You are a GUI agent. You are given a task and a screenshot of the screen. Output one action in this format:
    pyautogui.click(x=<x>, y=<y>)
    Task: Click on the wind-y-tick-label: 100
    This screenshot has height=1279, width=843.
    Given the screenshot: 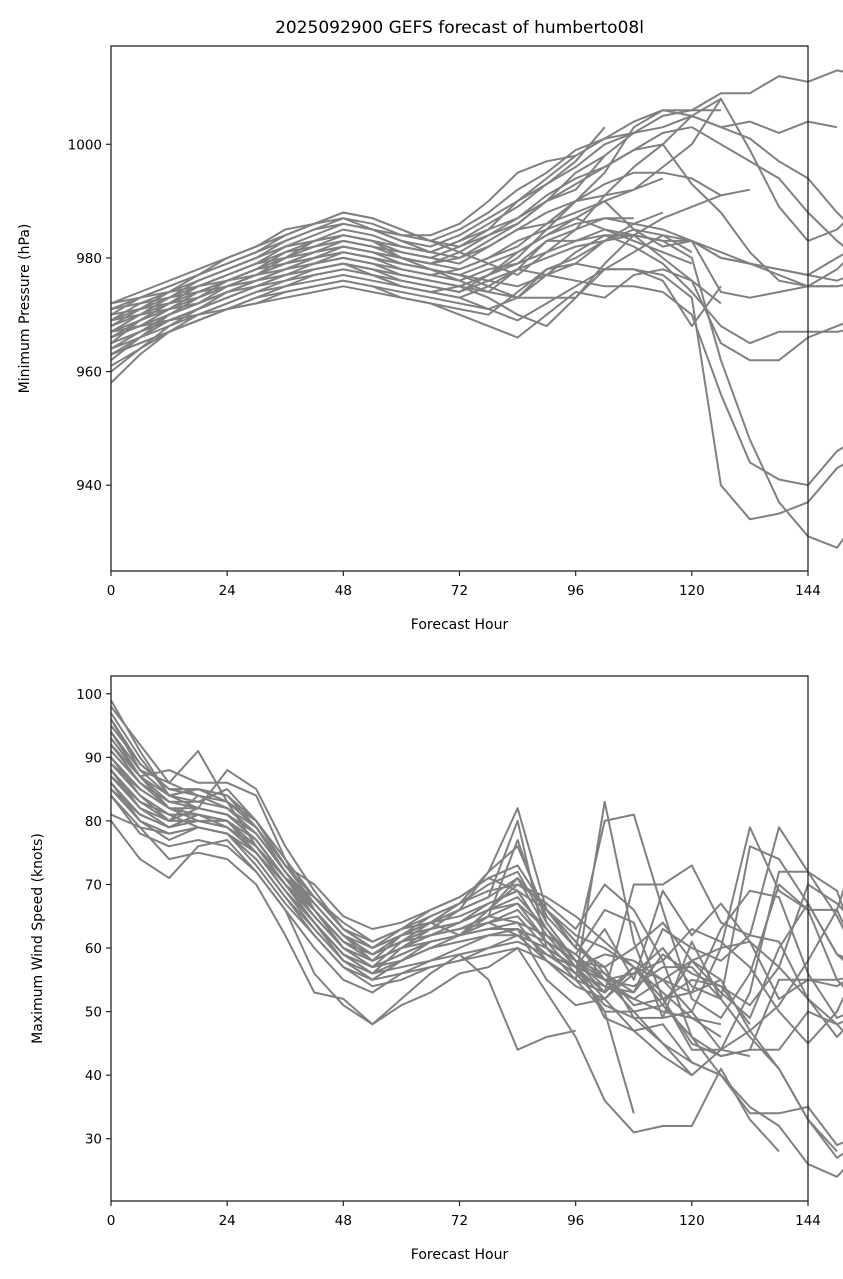 What is the action you would take?
    pyautogui.click(x=89, y=695)
    